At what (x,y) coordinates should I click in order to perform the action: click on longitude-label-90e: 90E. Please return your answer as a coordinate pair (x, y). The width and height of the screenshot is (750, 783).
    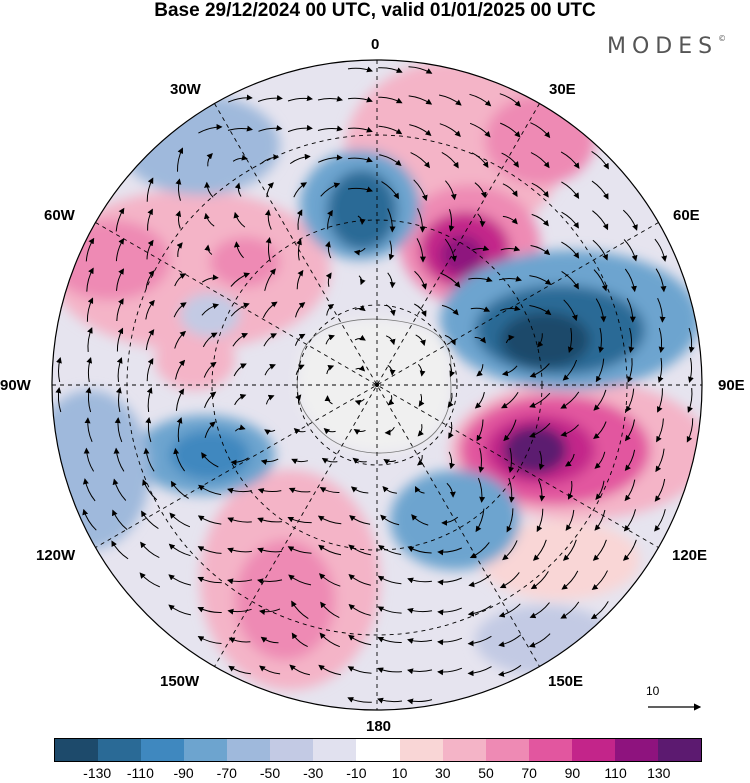
    Looking at the image, I should click on (731, 385).